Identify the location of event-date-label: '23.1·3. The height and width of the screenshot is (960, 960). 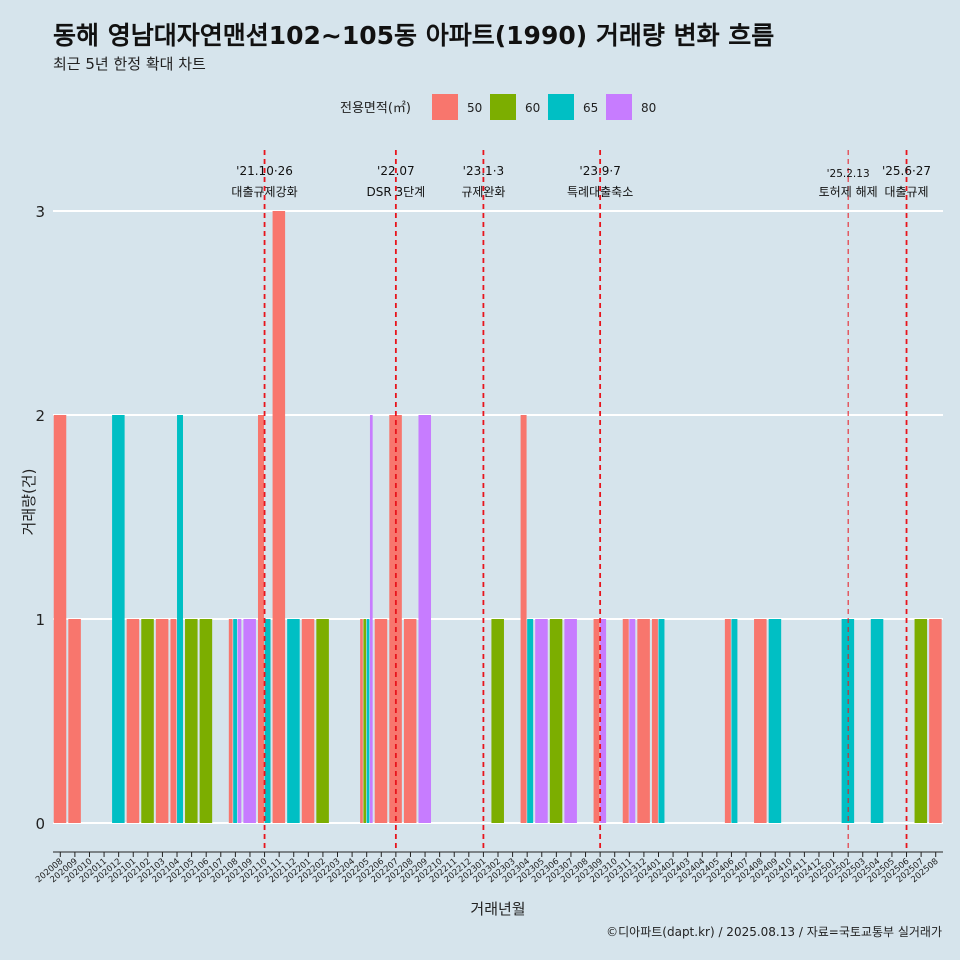
(483, 171).